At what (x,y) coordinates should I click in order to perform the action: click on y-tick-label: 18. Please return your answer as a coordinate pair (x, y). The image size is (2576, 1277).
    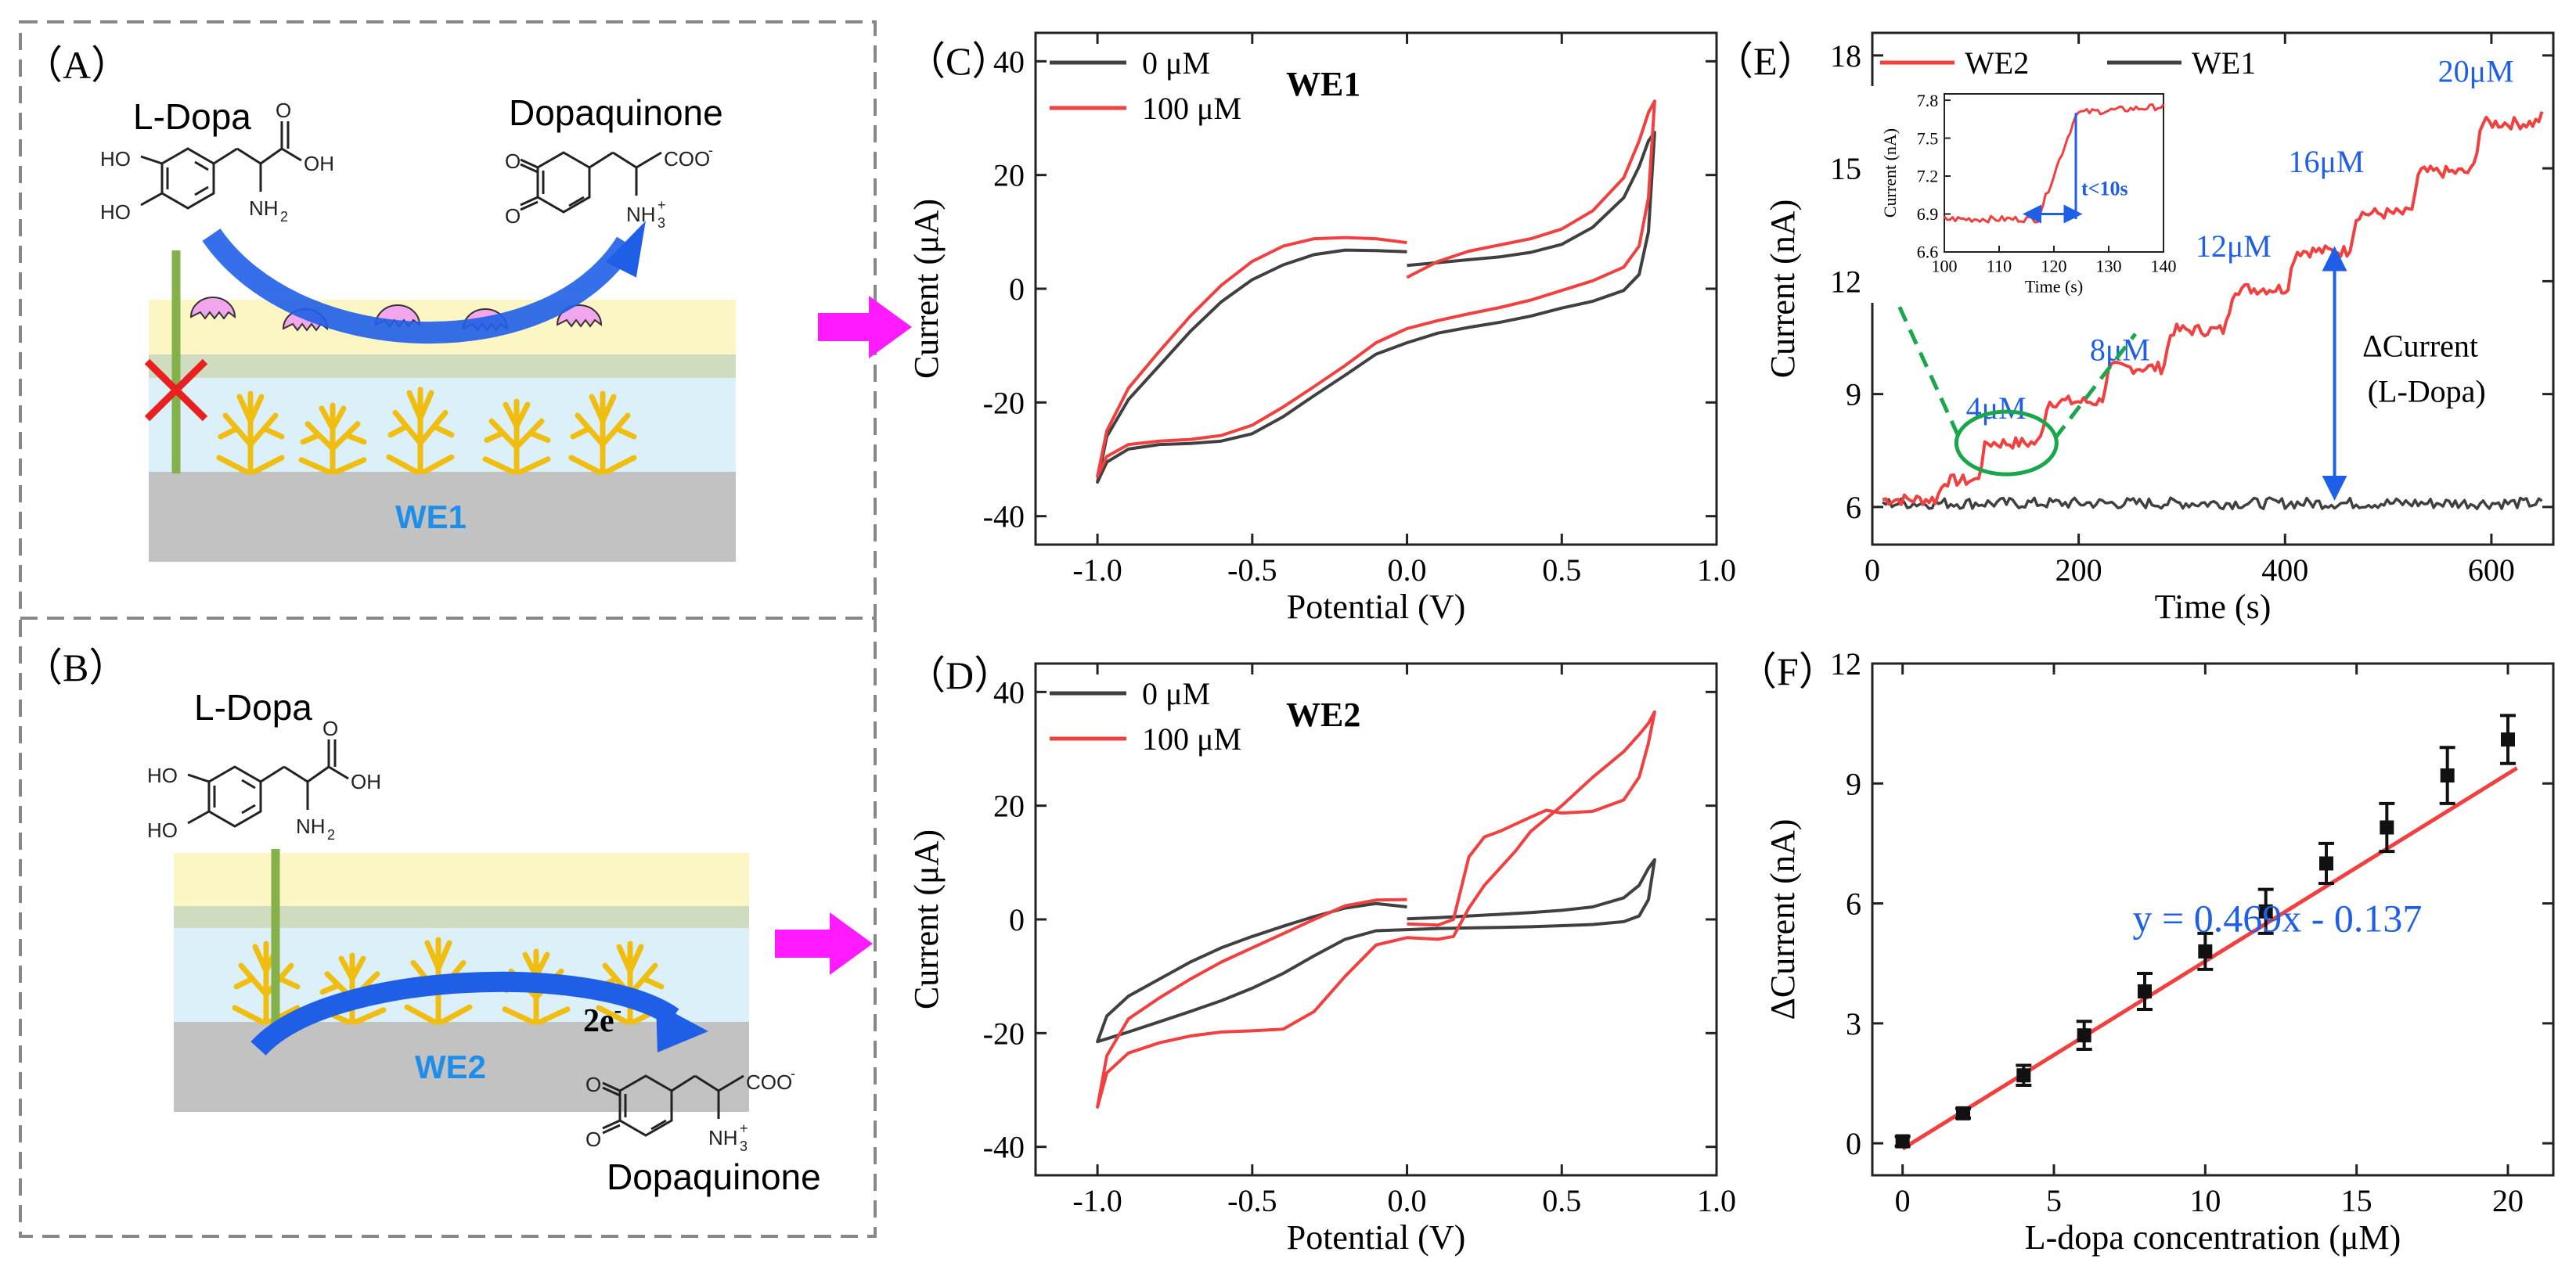
    Looking at the image, I should click on (1845, 56).